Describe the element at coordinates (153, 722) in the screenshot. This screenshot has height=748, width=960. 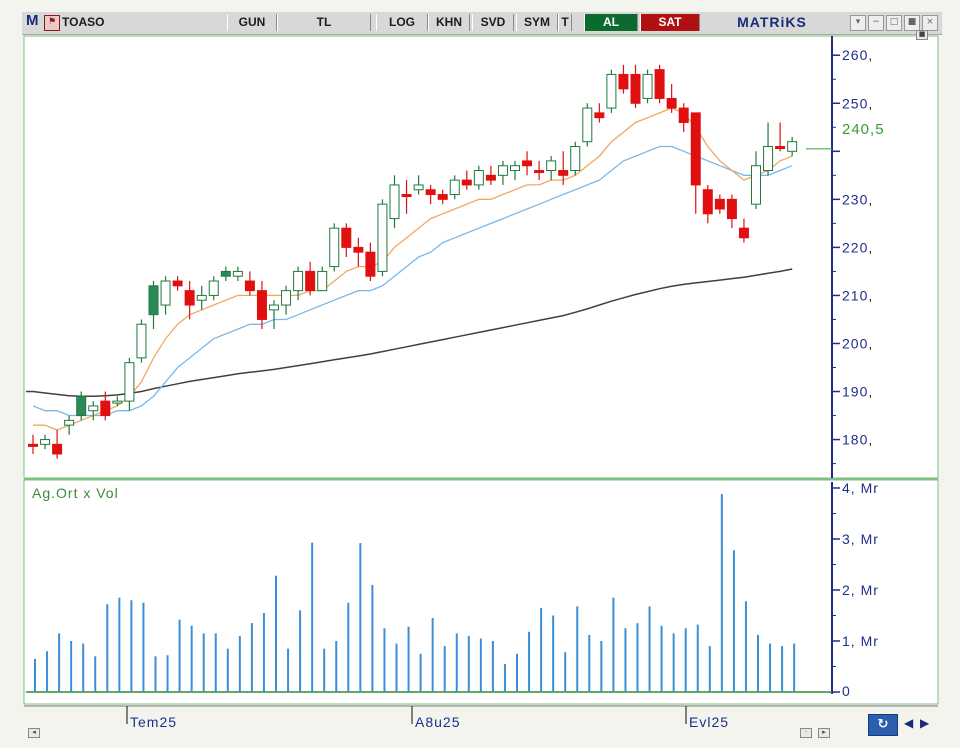
I see `date-label: Tem25` at that location.